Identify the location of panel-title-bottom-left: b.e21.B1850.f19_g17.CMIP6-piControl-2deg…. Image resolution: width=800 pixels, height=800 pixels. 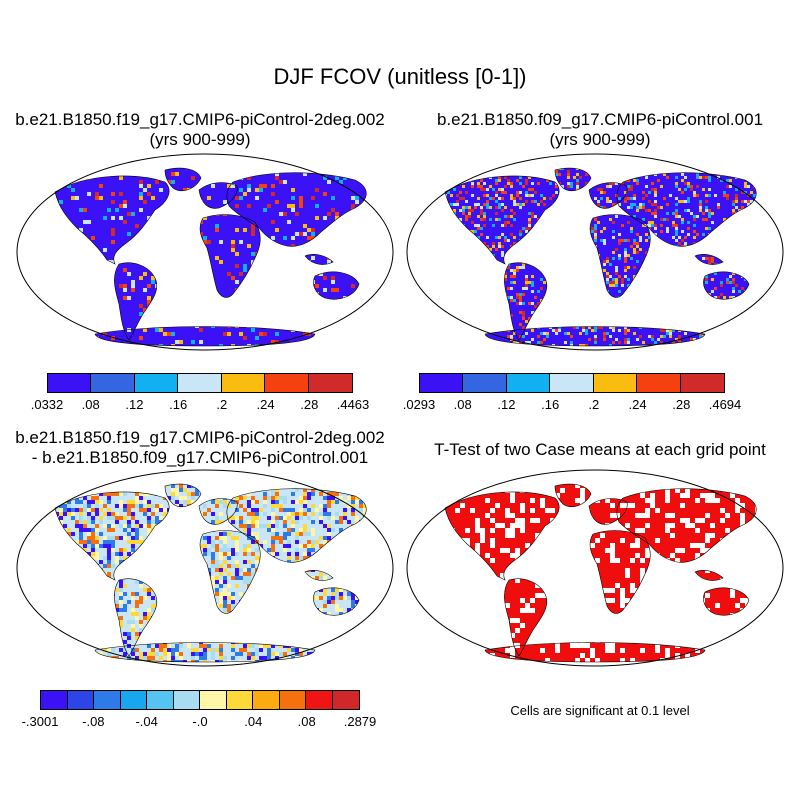
(200, 448).